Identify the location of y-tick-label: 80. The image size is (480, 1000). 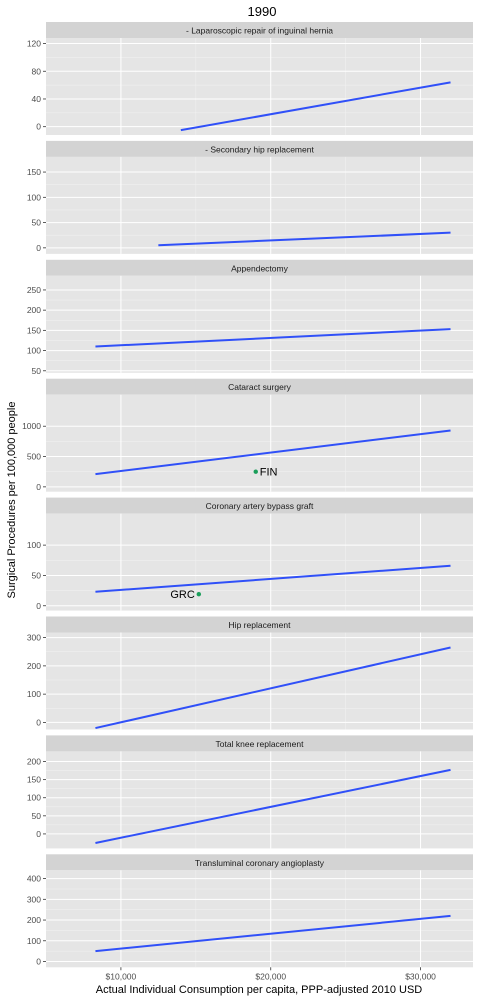
(37, 71).